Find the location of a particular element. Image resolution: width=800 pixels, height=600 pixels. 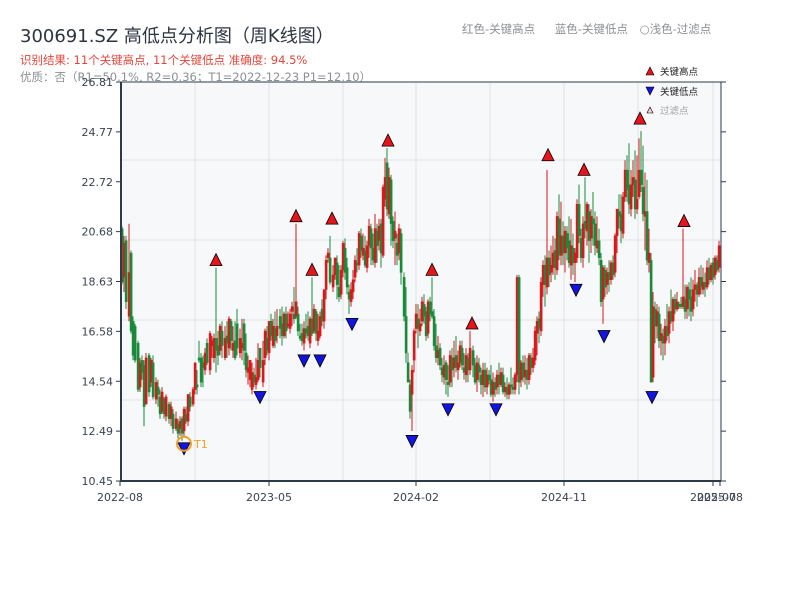

t1-ring-icon is located at coordinates (184, 443).